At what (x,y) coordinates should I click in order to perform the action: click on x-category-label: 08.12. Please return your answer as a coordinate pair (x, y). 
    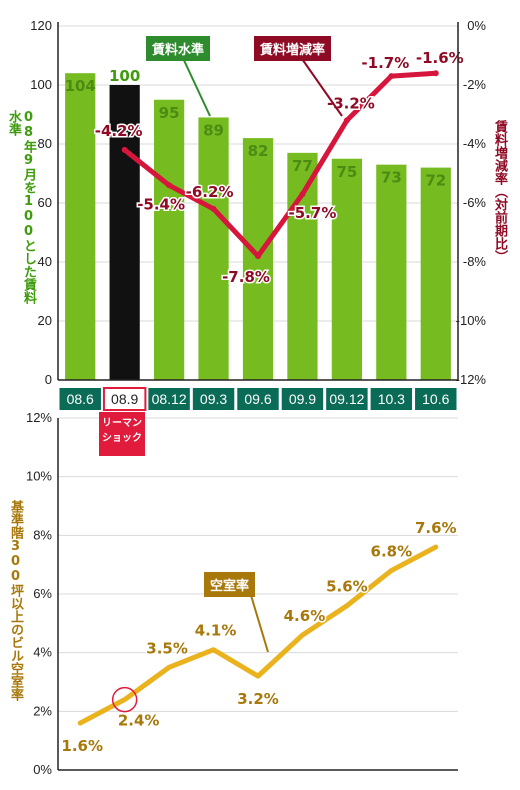
    Looking at the image, I should click on (169, 399).